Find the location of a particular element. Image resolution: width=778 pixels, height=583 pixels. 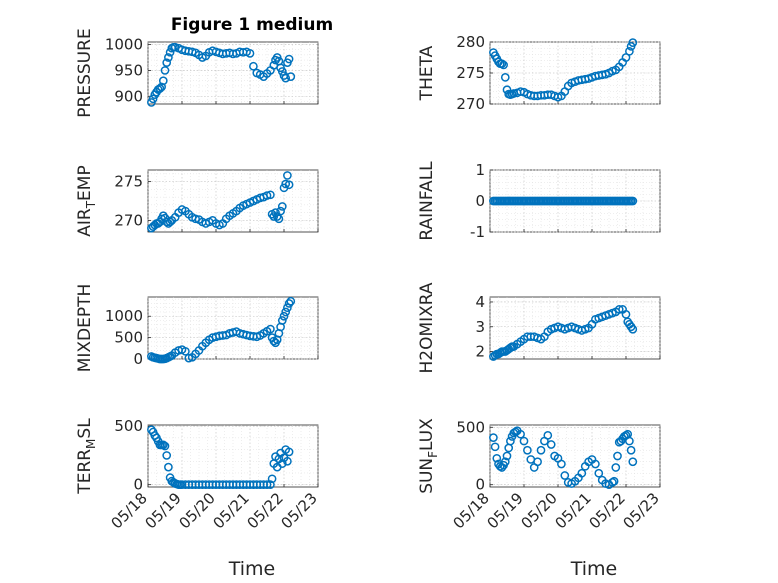

y-axis-label: MIXDEPTH is located at coordinates (85, 328).